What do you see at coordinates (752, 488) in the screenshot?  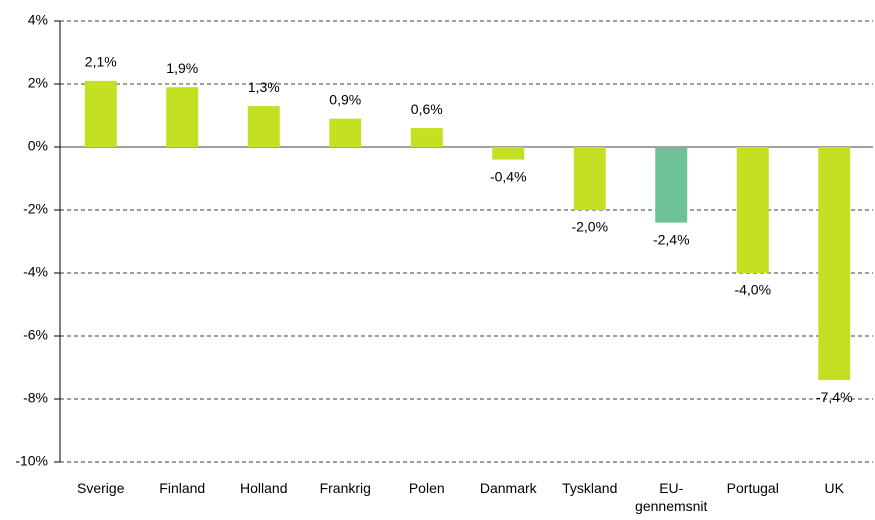 I see `x-tick-label: Portugal` at bounding box center [752, 488].